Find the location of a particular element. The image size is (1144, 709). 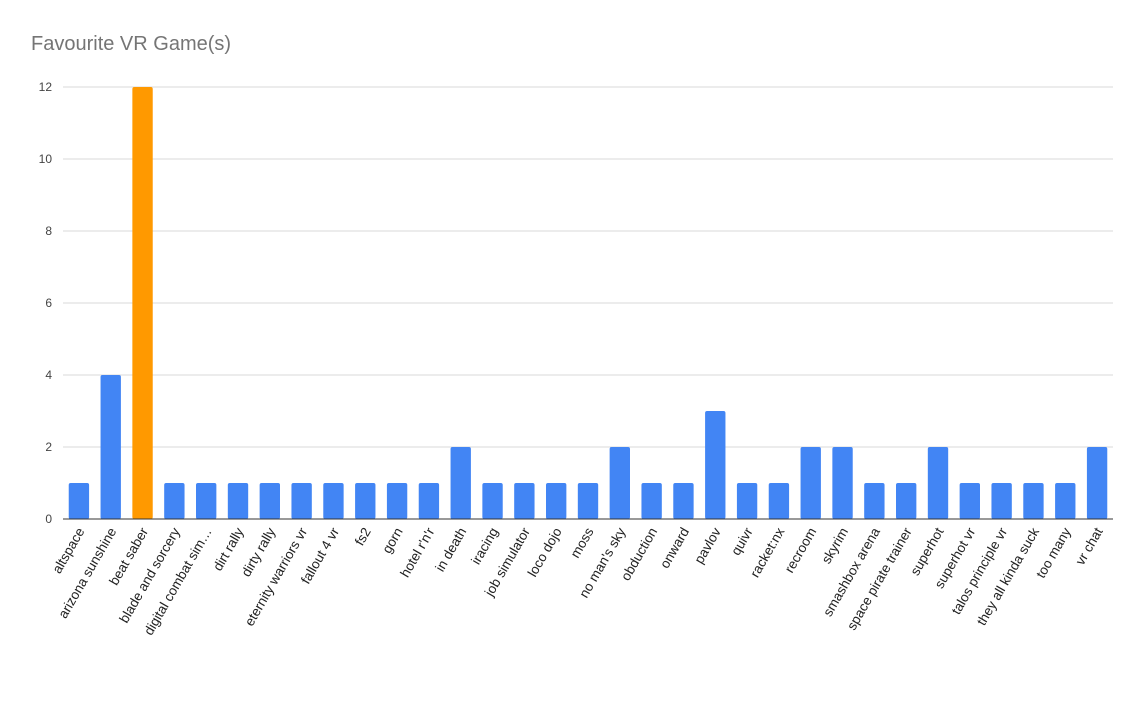

x-tick-label: skyrim is located at coordinates (835, 545).